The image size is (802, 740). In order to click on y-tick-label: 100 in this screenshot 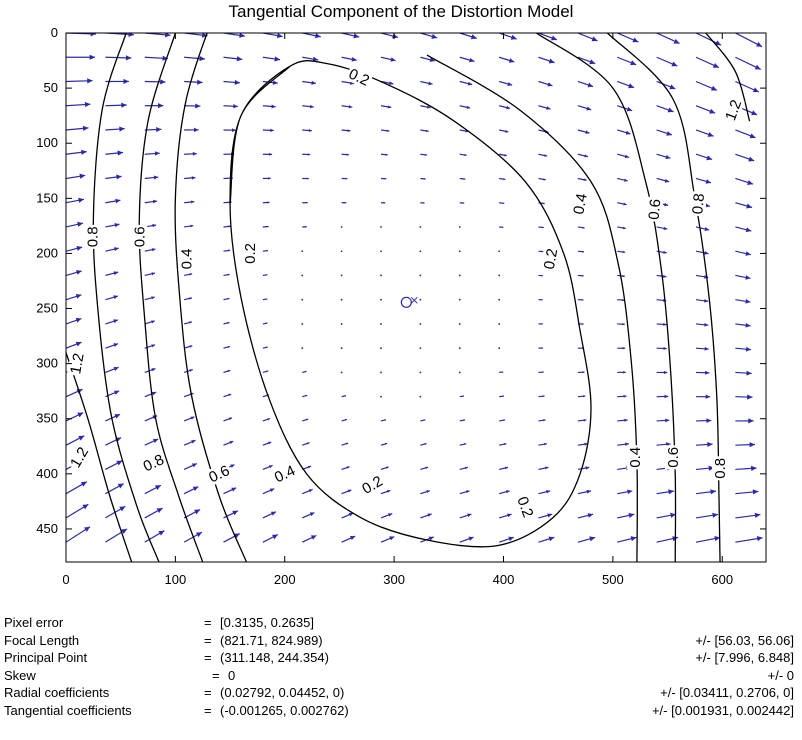, I will do `click(47, 142)`.